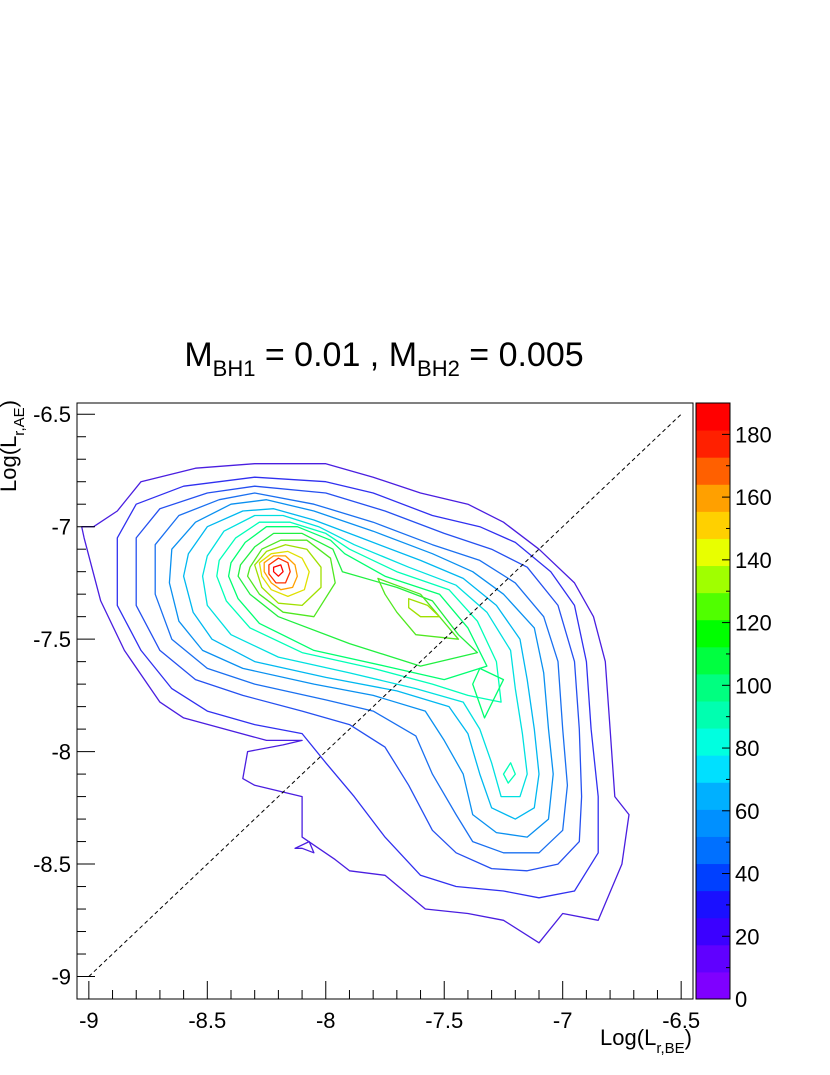 This screenshot has width=830, height=1075. What do you see at coordinates (89, 1020) in the screenshot?
I see `x-tick-label: -9` at bounding box center [89, 1020].